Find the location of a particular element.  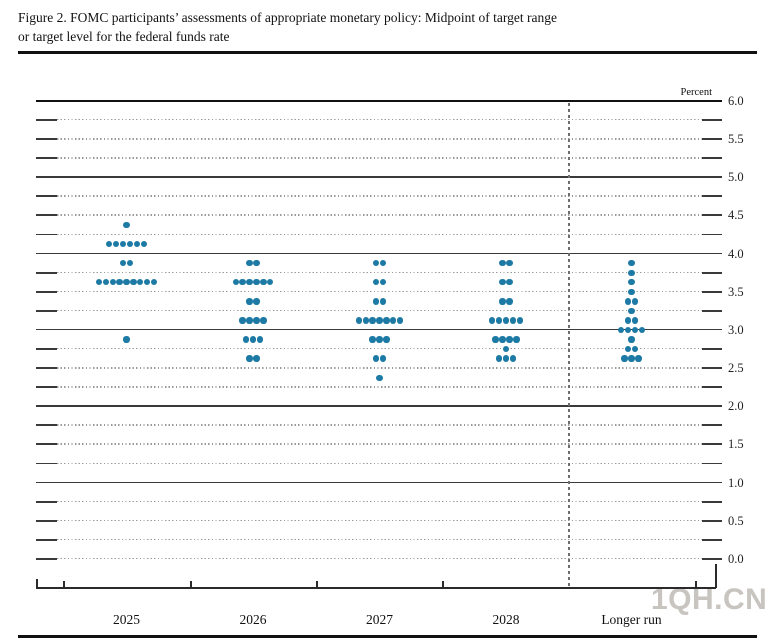

dot-longer-run-2.875 is located at coordinates (631, 339).